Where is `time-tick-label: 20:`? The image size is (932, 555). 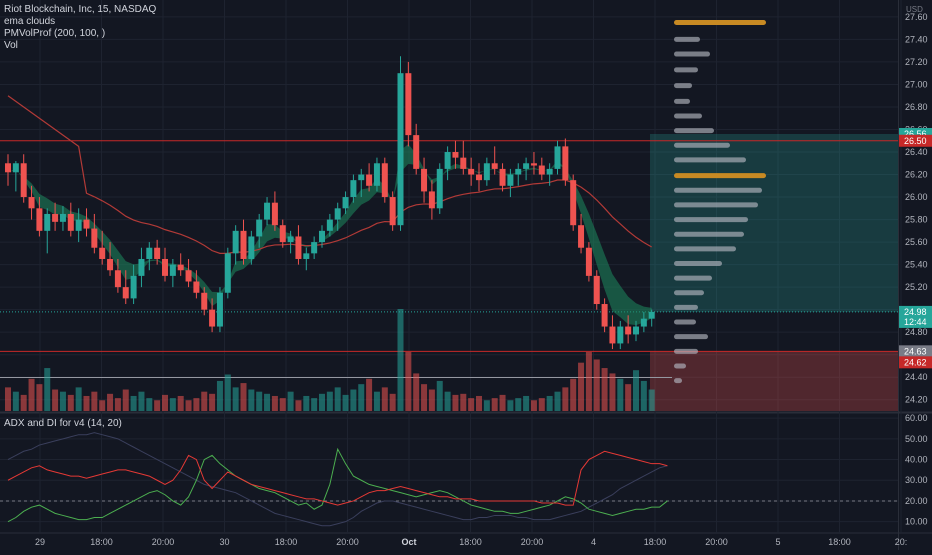 time-tick-label: 20: is located at coordinates (901, 542).